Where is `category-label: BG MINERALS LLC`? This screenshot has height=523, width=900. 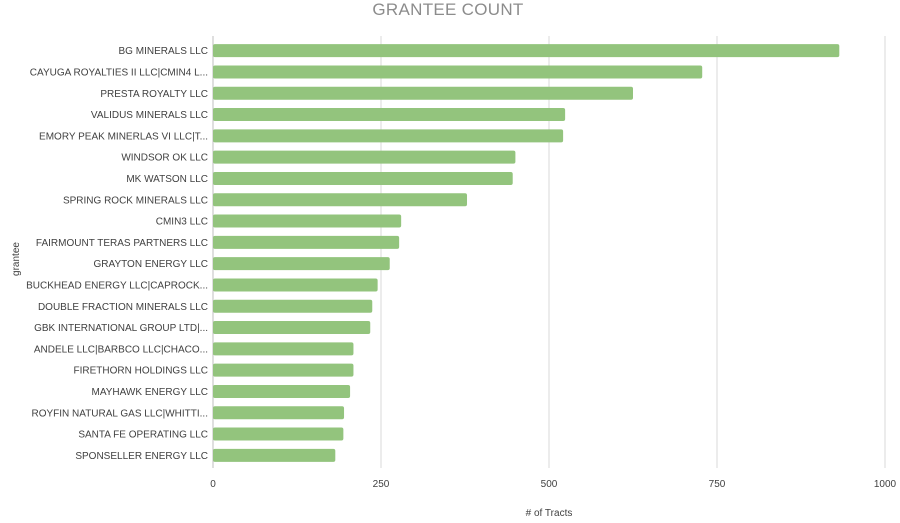 category-label: BG MINERALS LLC is located at coordinates (163, 51).